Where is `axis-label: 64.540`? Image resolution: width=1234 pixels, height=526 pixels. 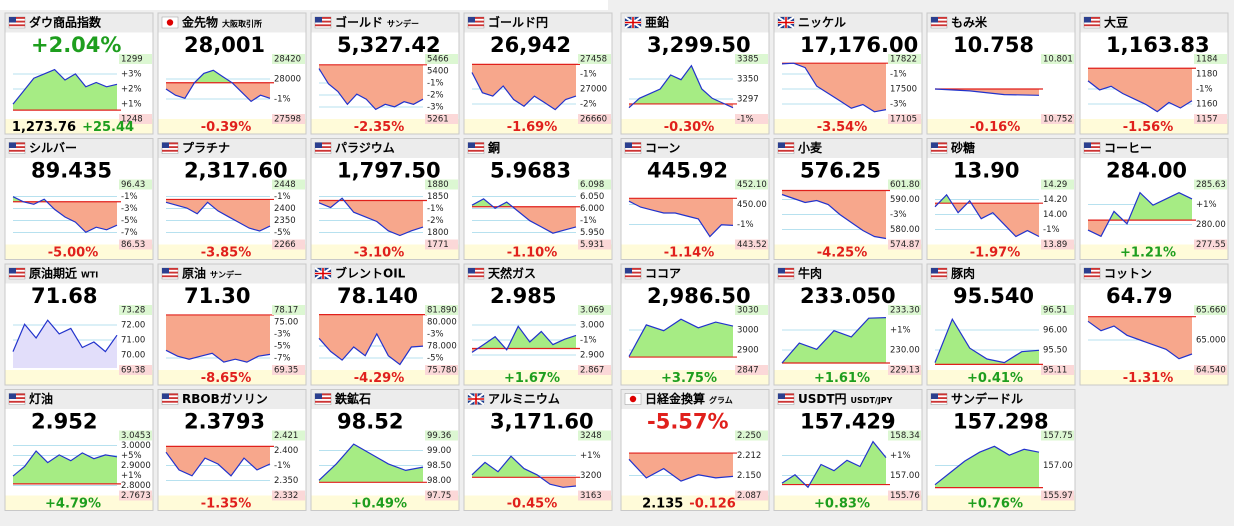
axis-label: 64.540 is located at coordinates (1211, 371).